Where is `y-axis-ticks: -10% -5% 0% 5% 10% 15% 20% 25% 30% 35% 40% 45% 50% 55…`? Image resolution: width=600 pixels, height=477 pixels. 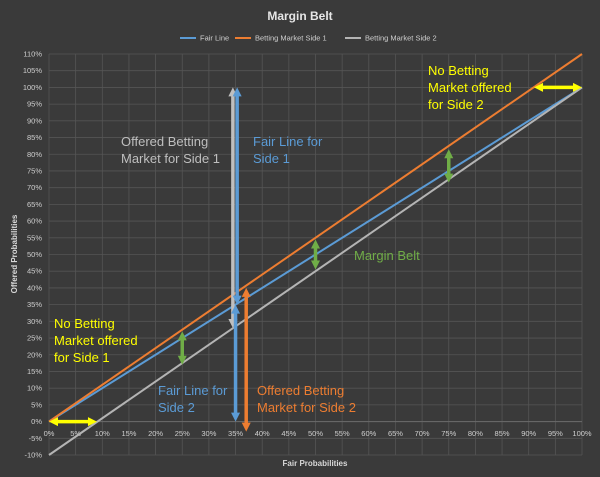 y-axis-ticks: -10% -5% 0% 5% 10% 15% 20% 25% 30% 35% 40% 45% 50% 55… is located at coordinates (33, 255).